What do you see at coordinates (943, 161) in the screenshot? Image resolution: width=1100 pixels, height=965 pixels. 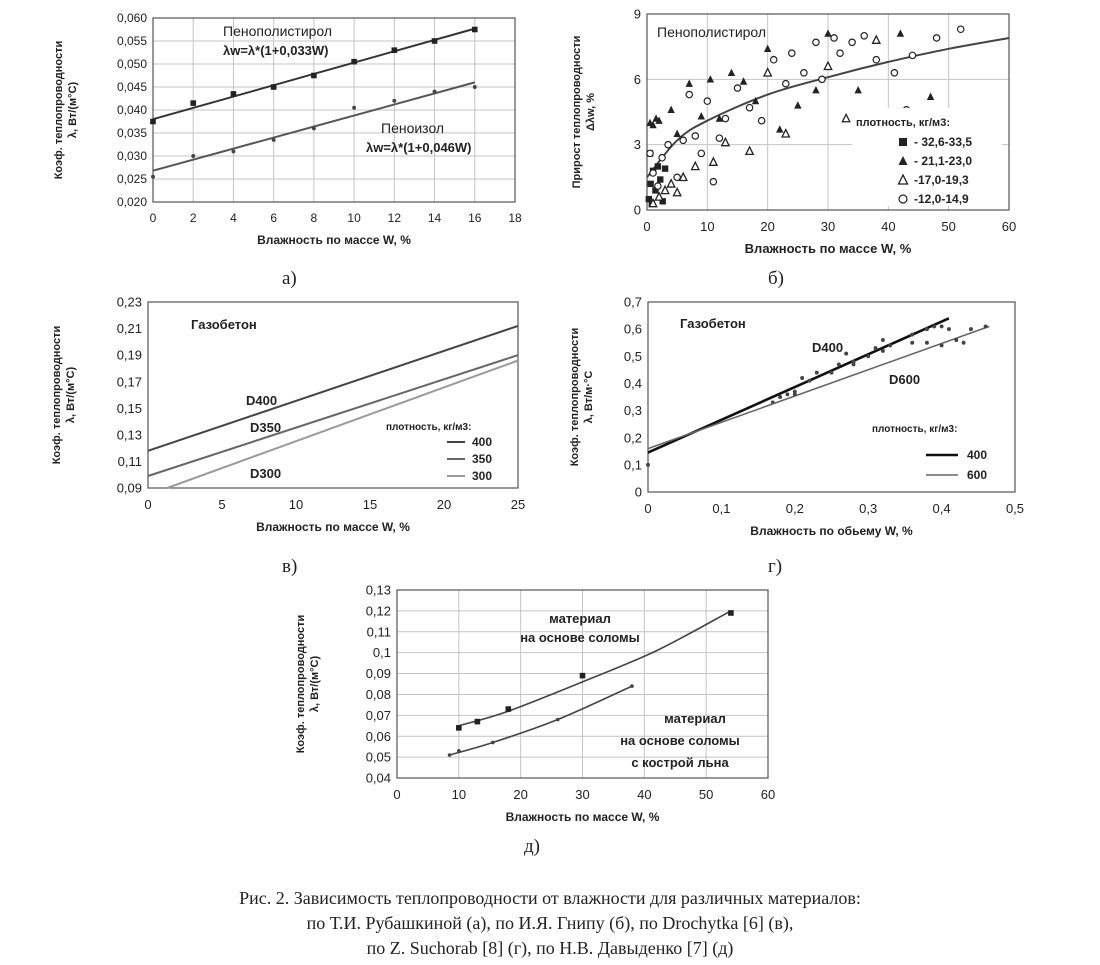 I see `legend-label: - 21,1-23,0` at bounding box center [943, 161].